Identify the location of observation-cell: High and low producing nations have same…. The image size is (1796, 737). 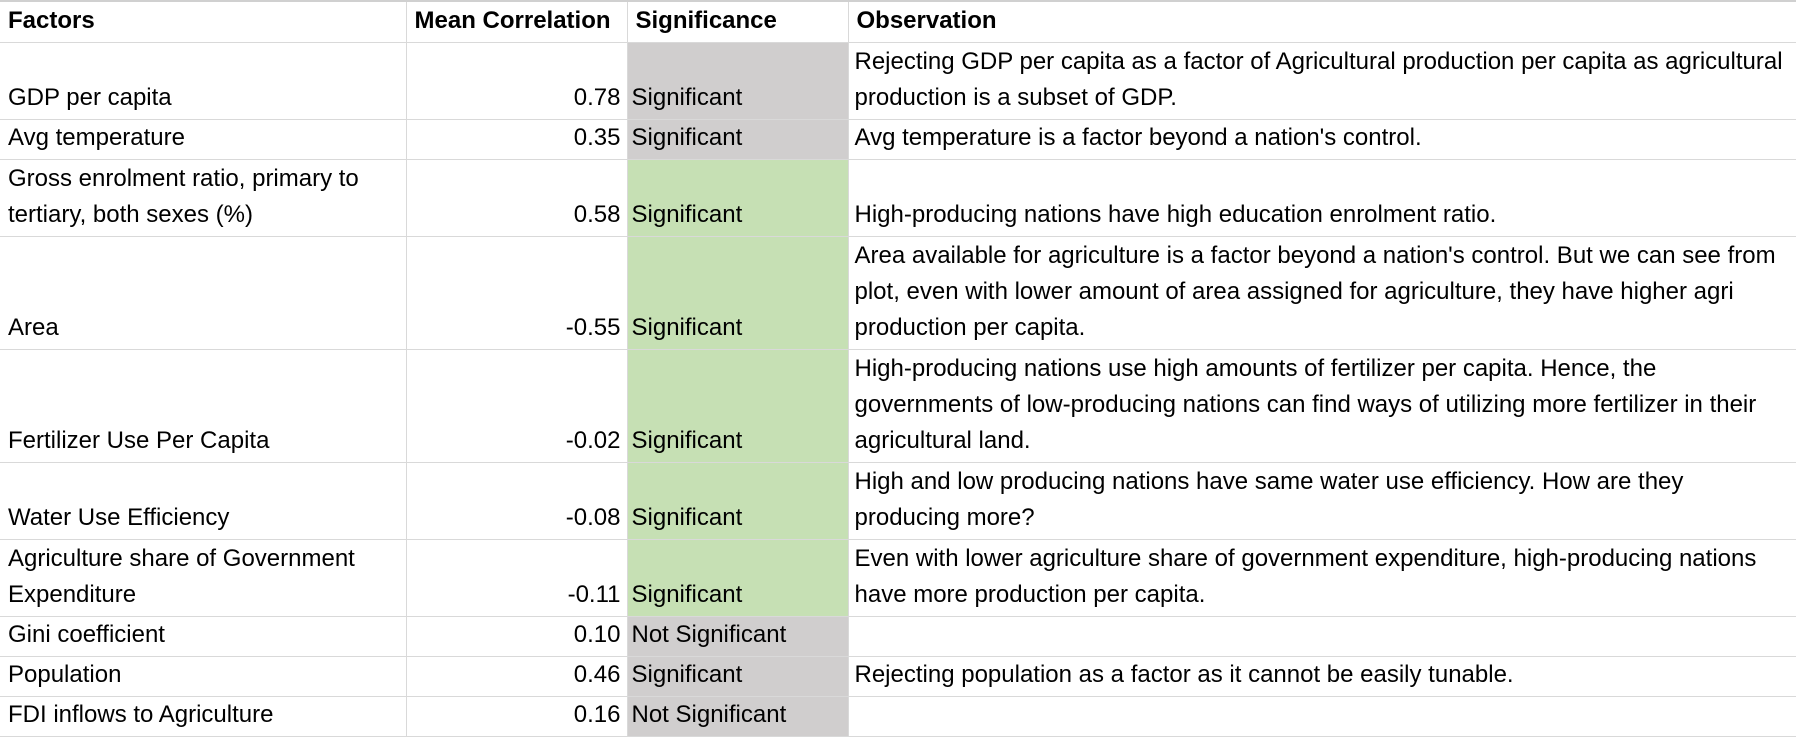
(1322, 501).